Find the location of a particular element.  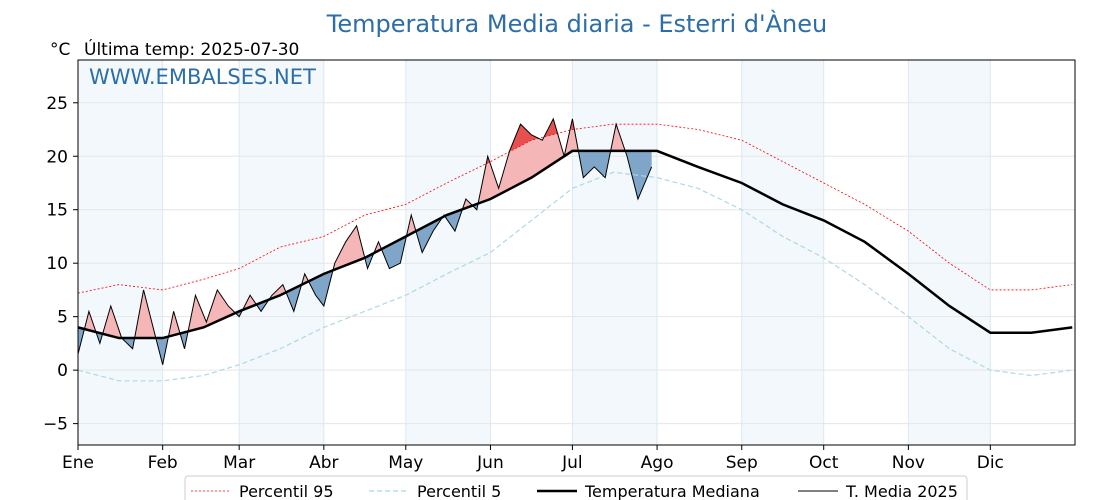

y-axis: −5 0 5 10 15 20 25 is located at coordinates (60, 264).